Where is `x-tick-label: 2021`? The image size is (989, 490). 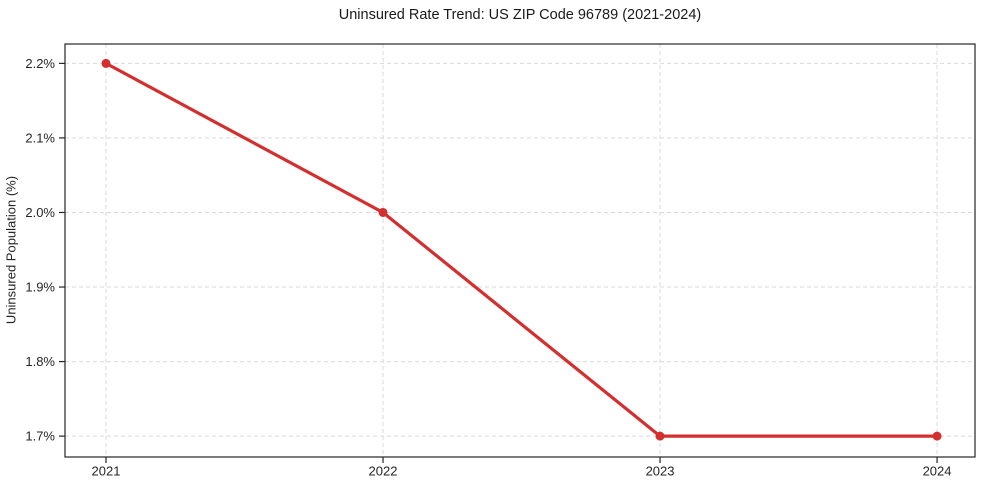 x-tick-label: 2021 is located at coordinates (106, 471).